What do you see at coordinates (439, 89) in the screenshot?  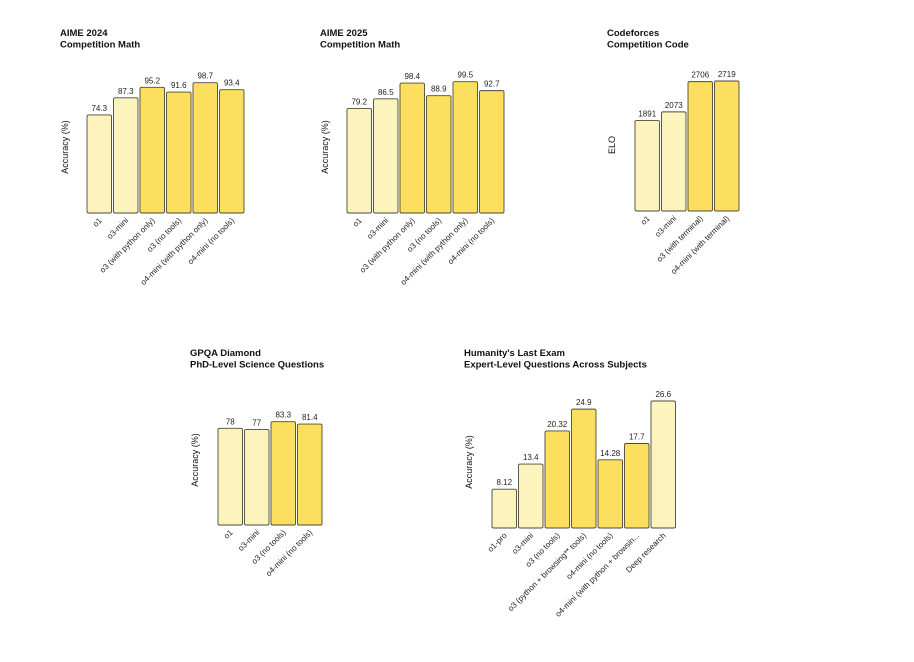 I see `data-label: 88.9` at bounding box center [439, 89].